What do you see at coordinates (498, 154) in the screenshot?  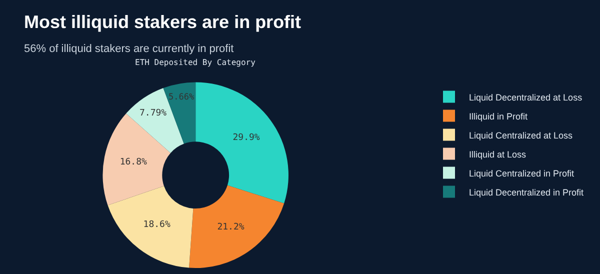 I see `legend-label: Illiquid at Loss` at bounding box center [498, 154].